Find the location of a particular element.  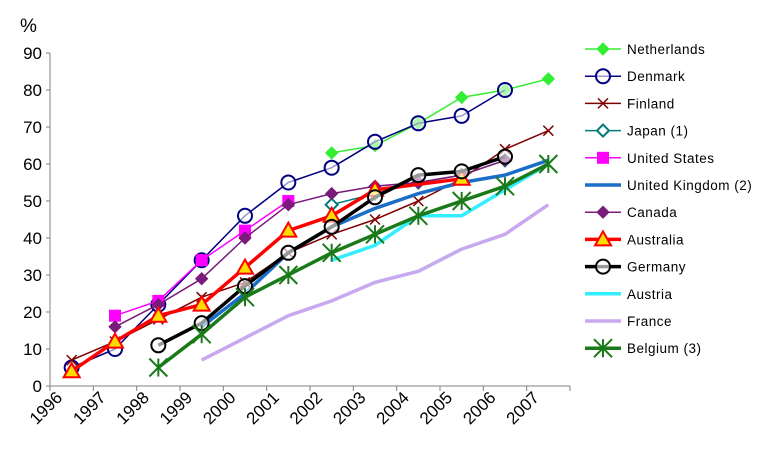

y-tick-label: 0 is located at coordinates (37, 386).